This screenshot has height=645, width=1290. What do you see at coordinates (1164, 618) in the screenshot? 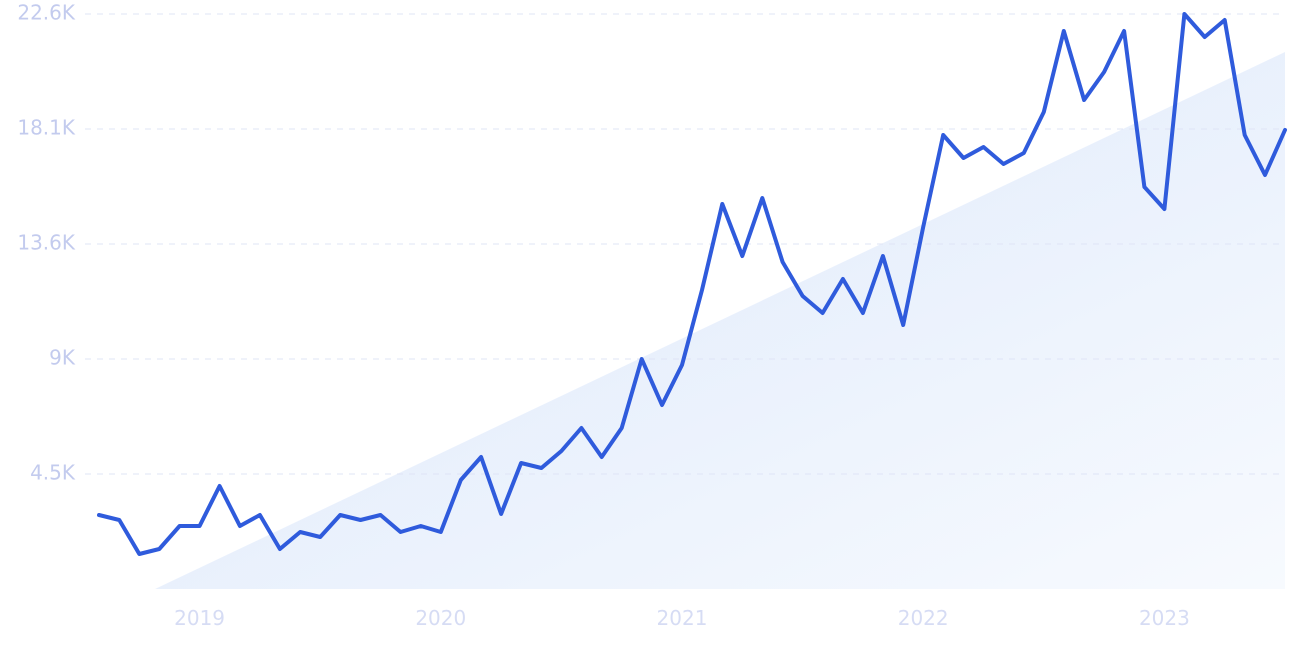
I see `x-tick-label: 2023` at bounding box center [1164, 618].